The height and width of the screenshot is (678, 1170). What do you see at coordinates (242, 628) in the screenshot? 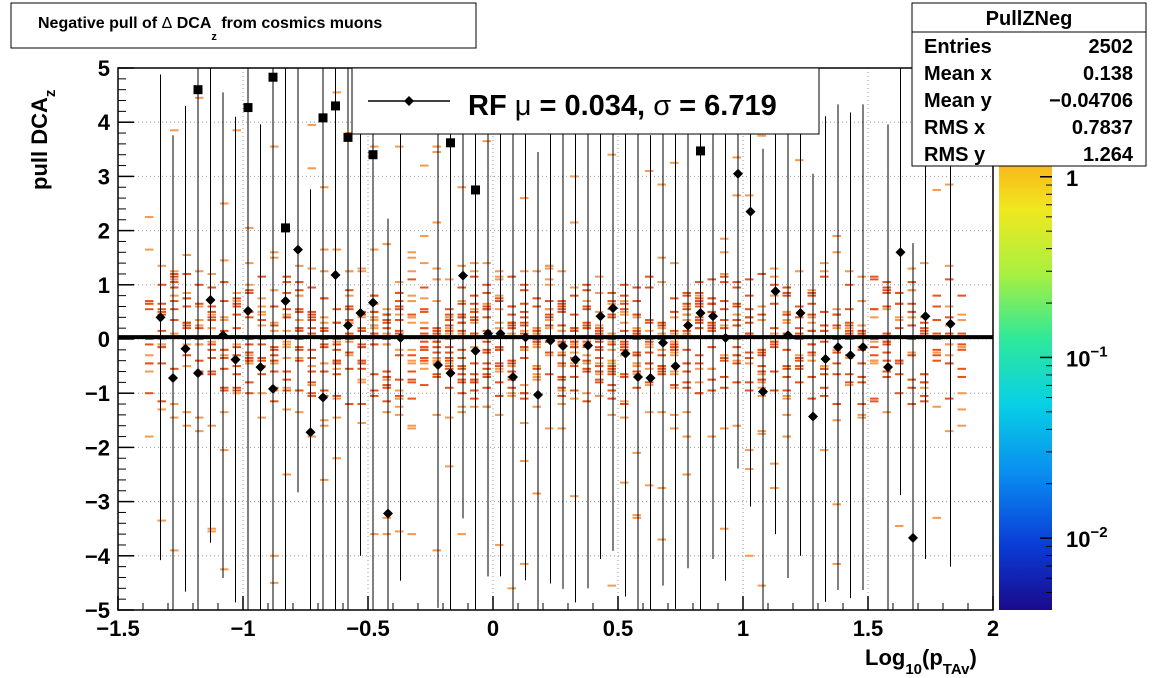
I see `x-tick-label: −1` at bounding box center [242, 628].